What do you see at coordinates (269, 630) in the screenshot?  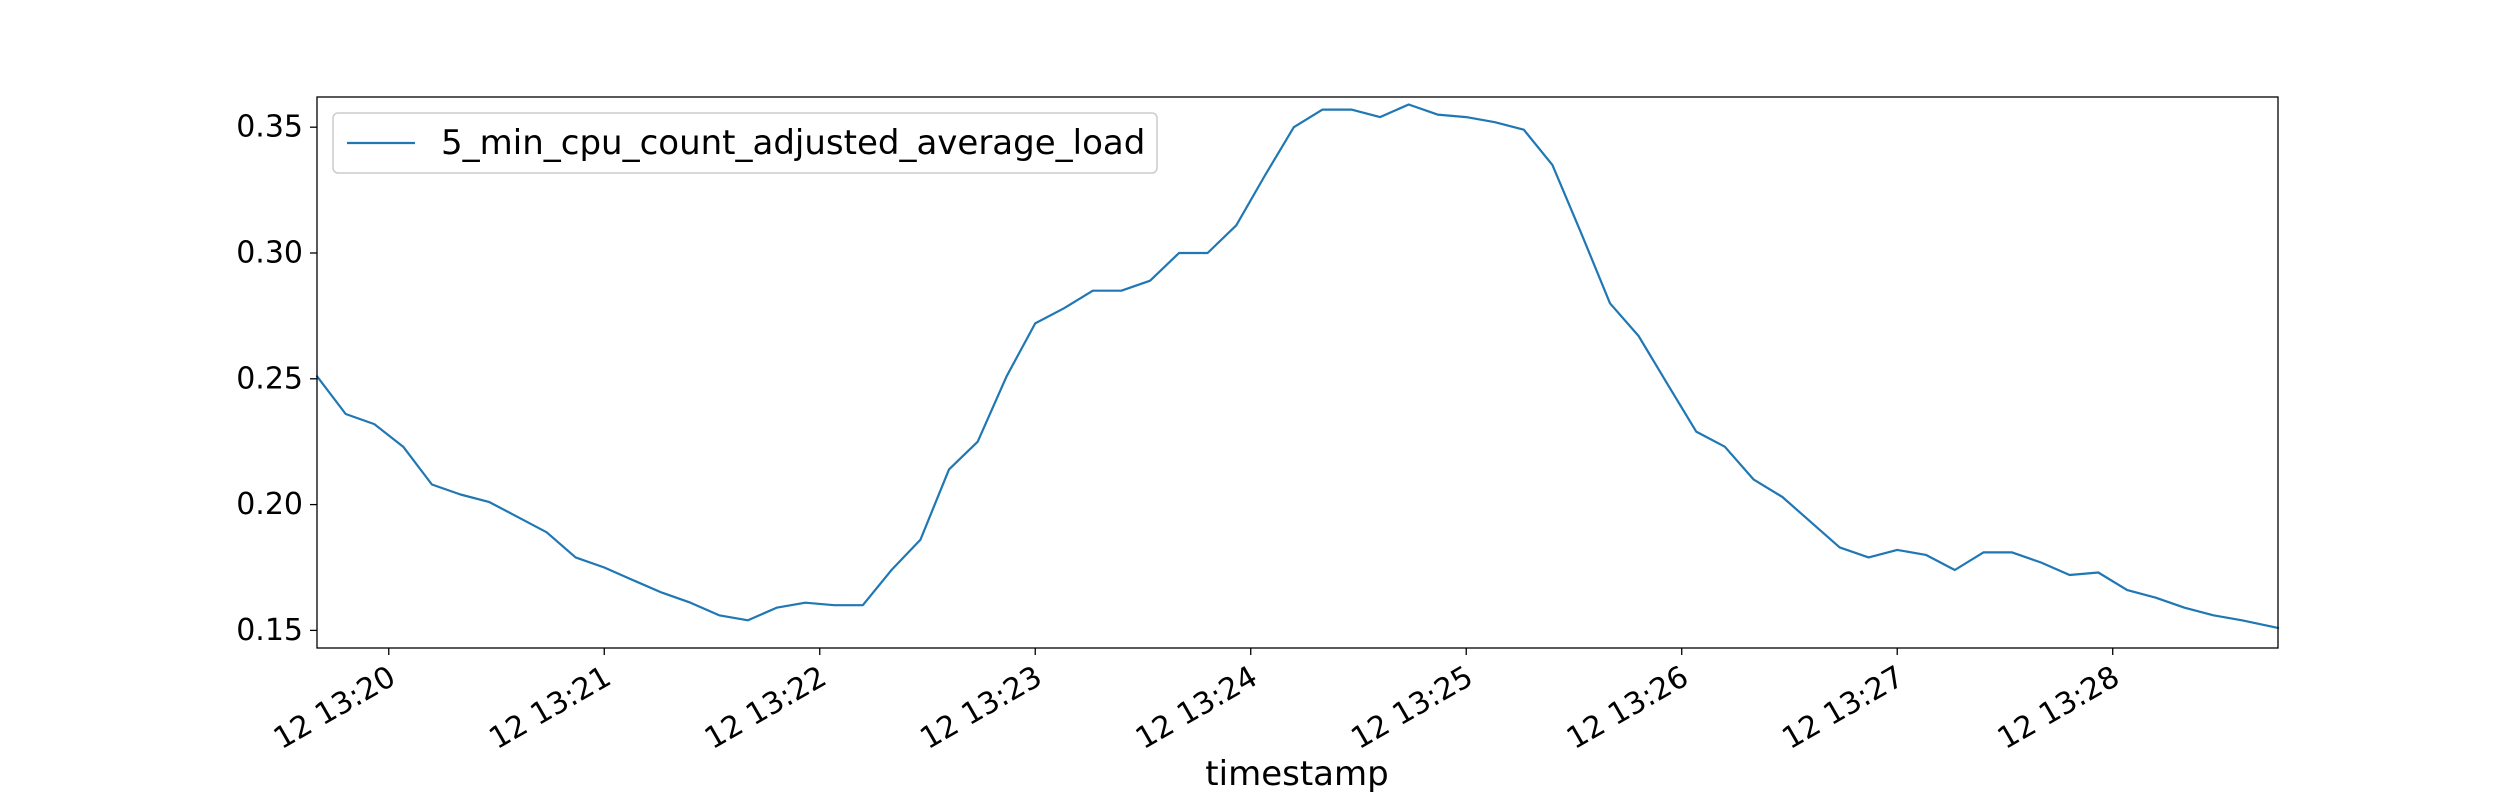 I see `y-tick-label: 0.15` at bounding box center [269, 630].